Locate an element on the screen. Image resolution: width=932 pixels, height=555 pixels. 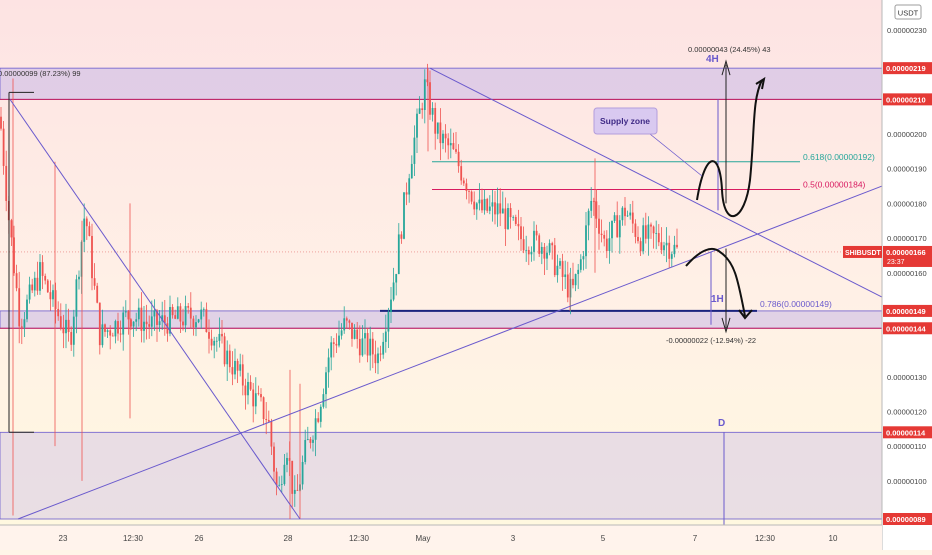
projection-bullish-arrowhead is located at coordinates (760, 83).